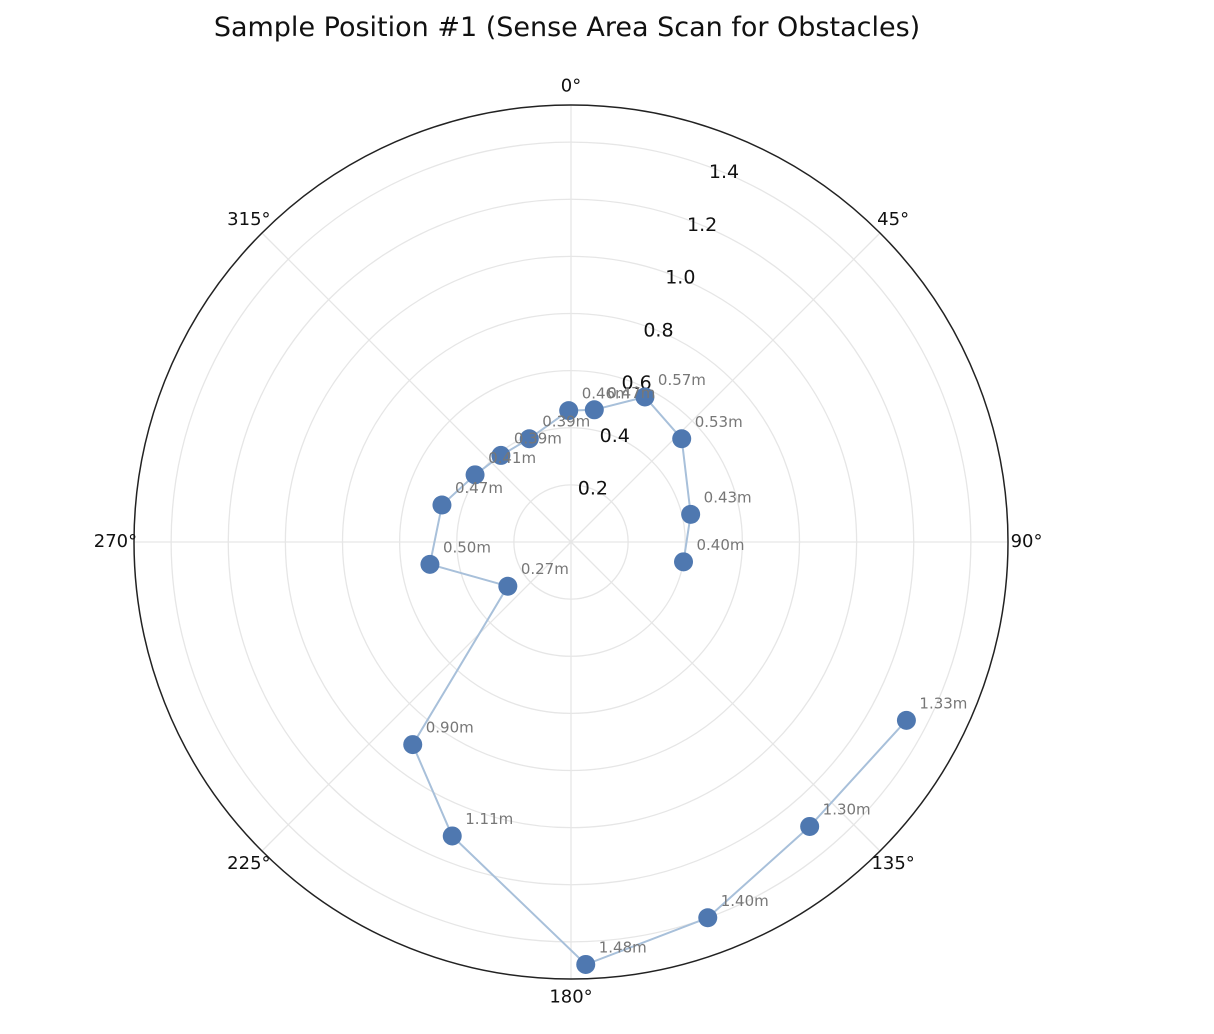  What do you see at coordinates (721, 545) in the screenshot?
I see `data-point-label: 0.40m` at bounding box center [721, 545].